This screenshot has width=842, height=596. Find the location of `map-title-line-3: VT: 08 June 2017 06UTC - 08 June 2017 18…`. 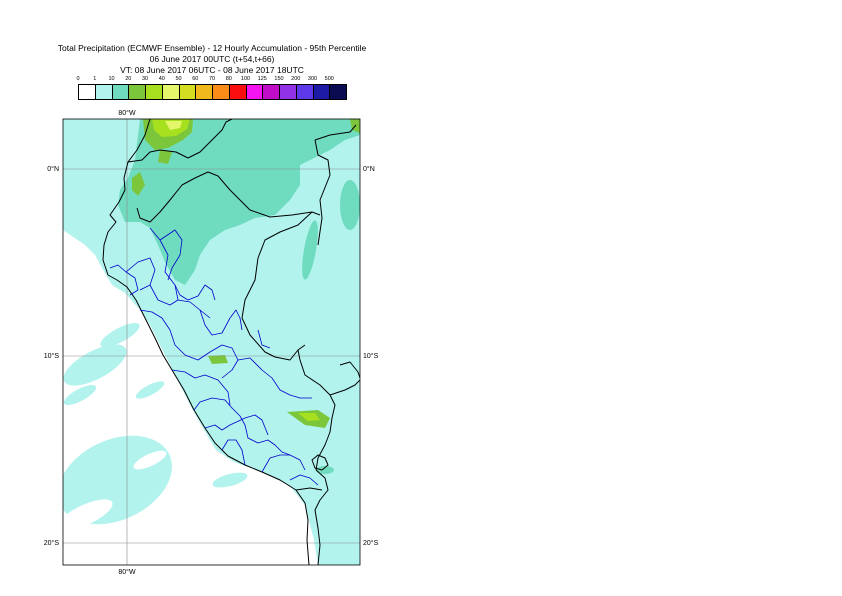

map-title-line-3: VT: 08 June 2017 06UTC - 08 June 2017 18… is located at coordinates (212, 70).